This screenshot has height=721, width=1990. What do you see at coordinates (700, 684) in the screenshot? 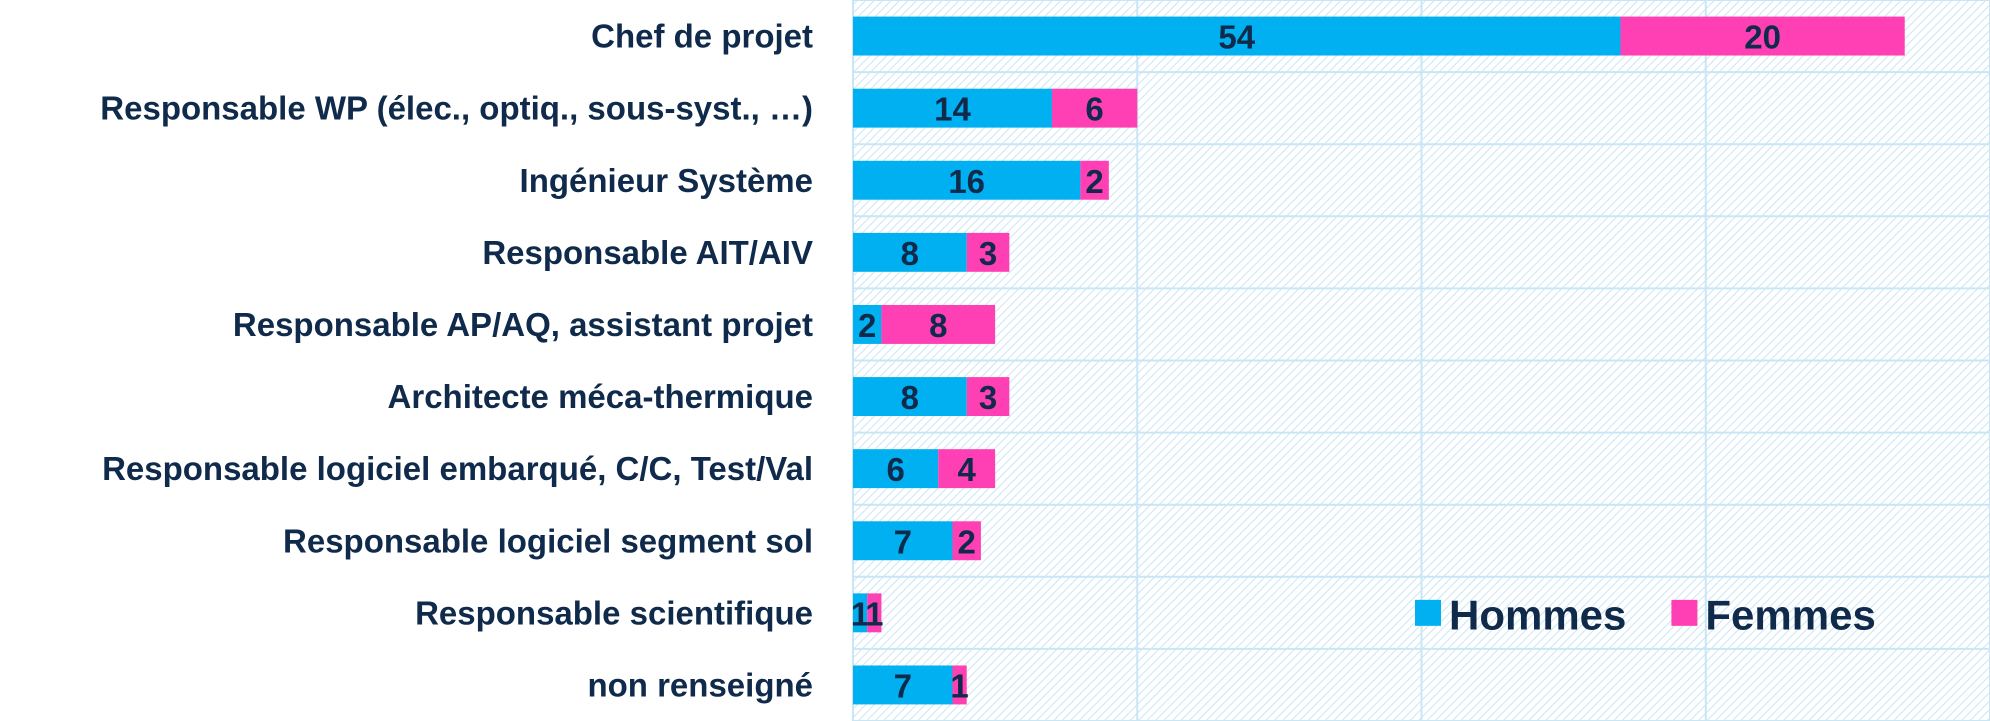
I see `category-label: non renseigné` at bounding box center [700, 684].